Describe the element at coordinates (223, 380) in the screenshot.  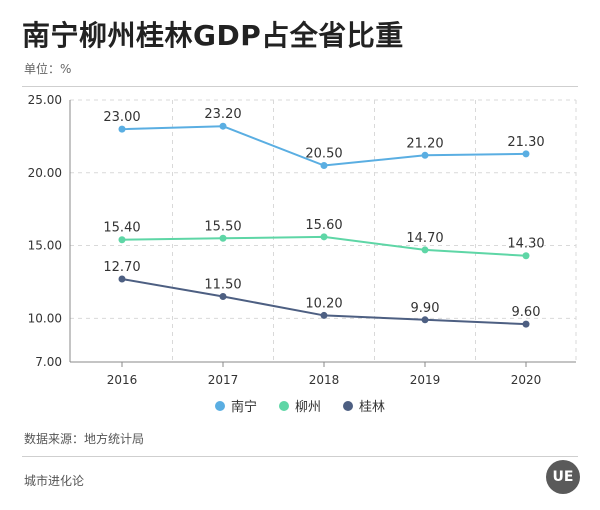
I see `x-tick-label: 2017` at that location.